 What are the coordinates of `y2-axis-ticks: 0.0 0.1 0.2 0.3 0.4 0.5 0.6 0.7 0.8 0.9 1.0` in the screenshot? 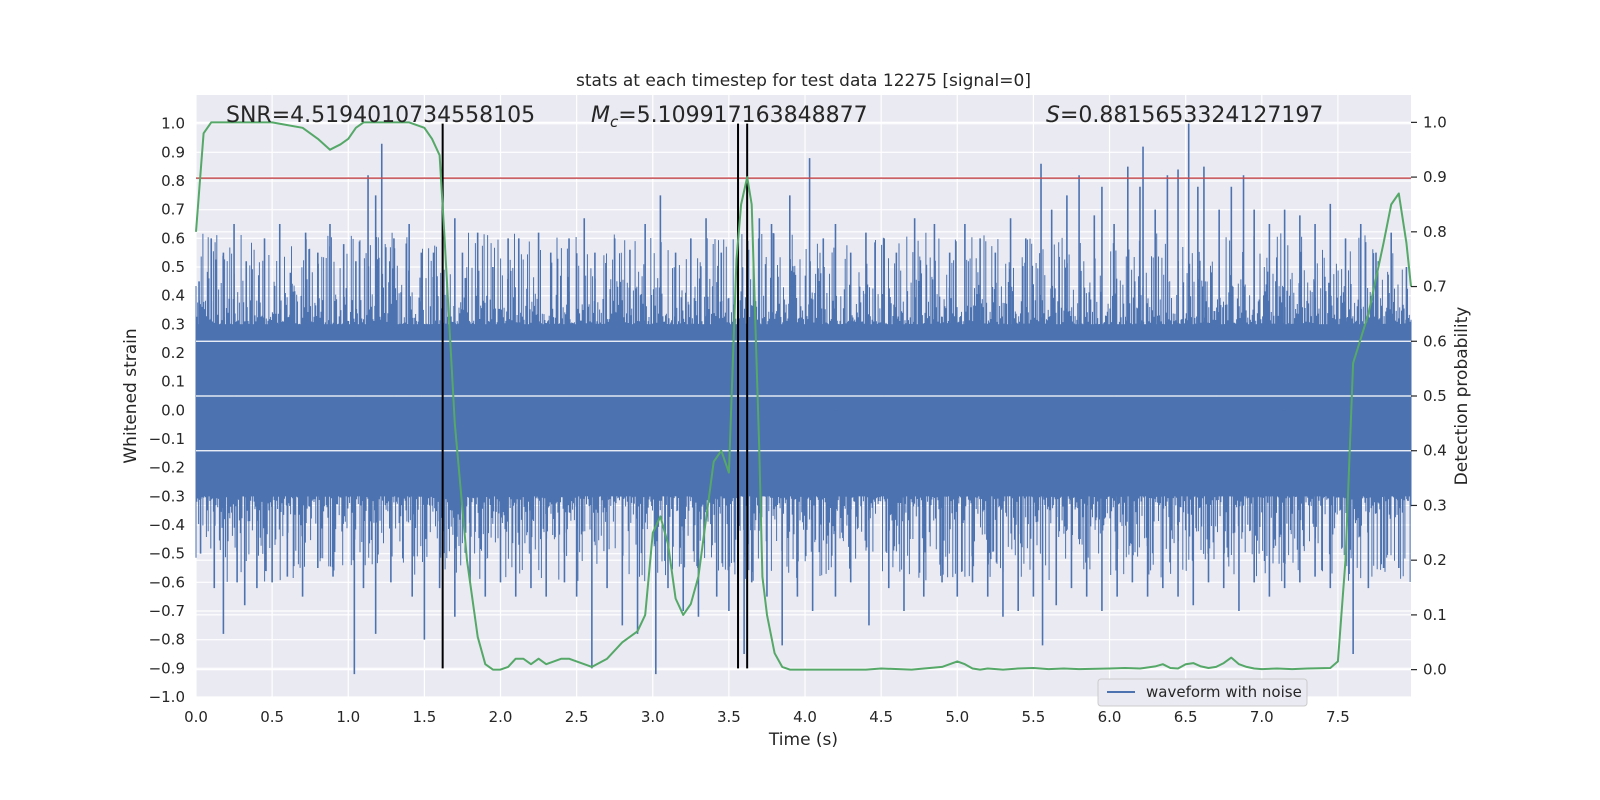 It's located at (1429, 396).